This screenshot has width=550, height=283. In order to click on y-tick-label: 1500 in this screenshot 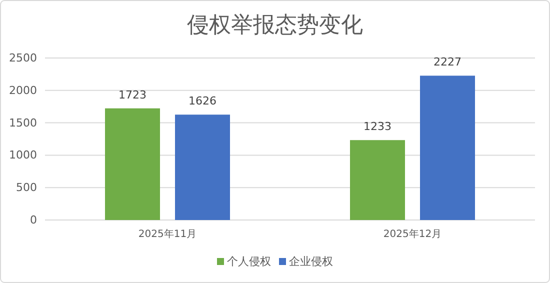, I will do `click(23, 123)`.